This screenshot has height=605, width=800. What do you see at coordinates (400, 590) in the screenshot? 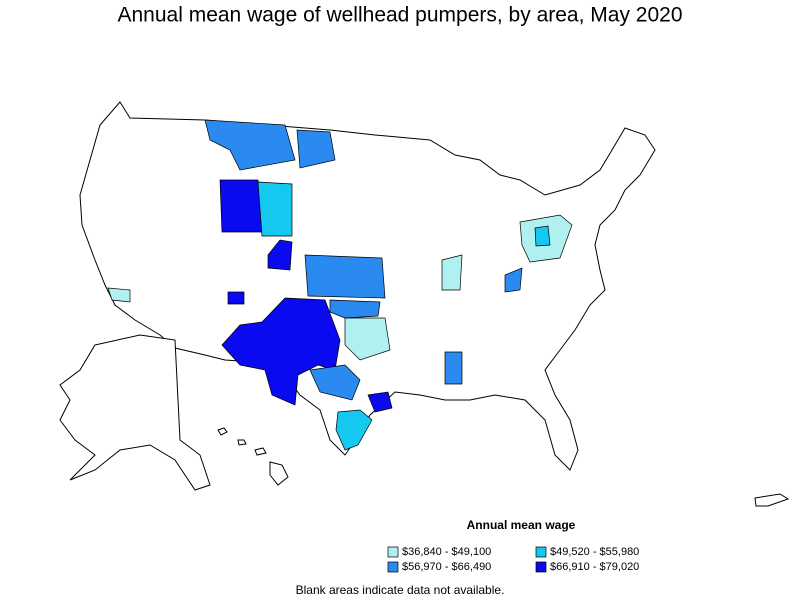
I see `footnote: Blank areas indicate data not available.` at bounding box center [400, 590].